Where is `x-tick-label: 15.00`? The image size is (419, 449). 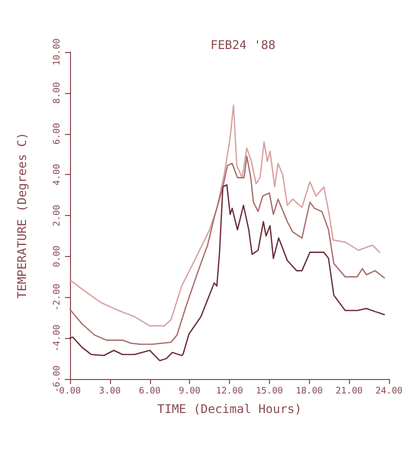
x-tick-label: 15.00 is located at coordinates (269, 391).